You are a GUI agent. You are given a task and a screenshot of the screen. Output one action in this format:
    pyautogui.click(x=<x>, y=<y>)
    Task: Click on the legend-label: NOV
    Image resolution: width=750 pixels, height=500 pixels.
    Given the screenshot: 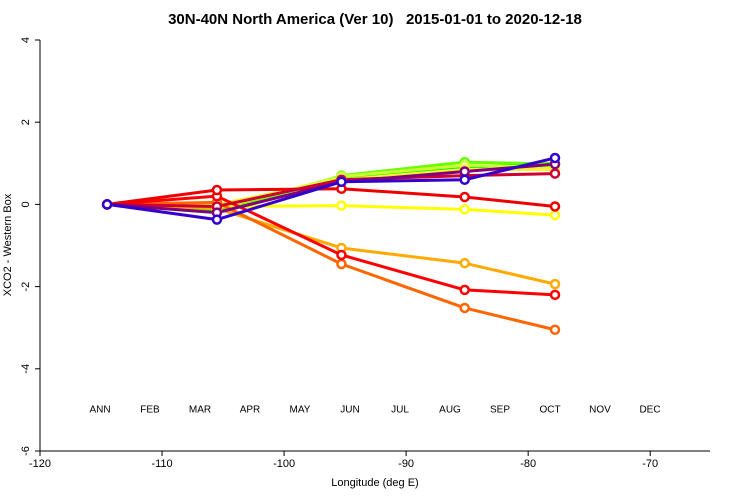 What is the action you would take?
    pyautogui.click(x=600, y=410)
    